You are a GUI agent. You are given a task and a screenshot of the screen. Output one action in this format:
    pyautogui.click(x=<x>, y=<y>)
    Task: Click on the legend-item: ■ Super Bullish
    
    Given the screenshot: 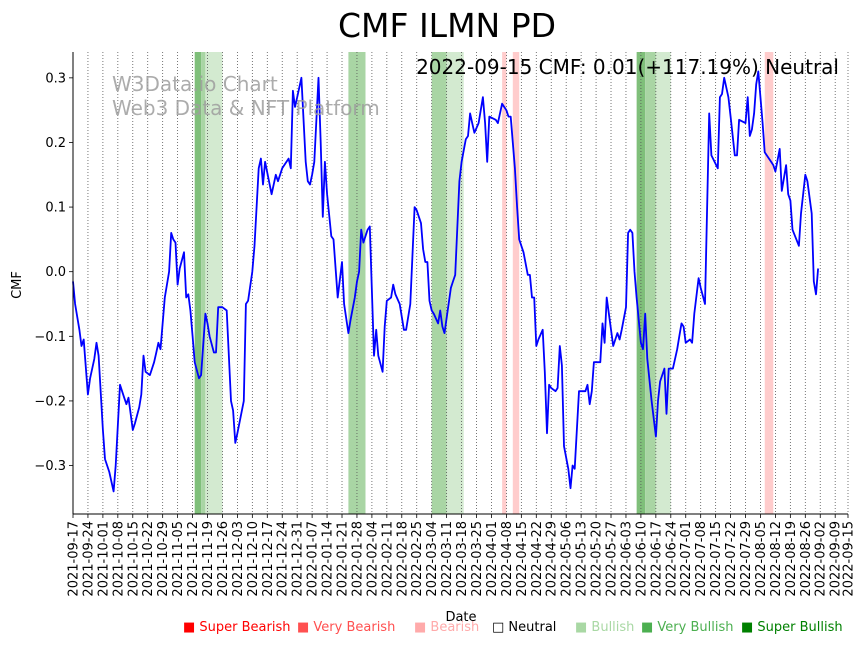 What is the action you would take?
    pyautogui.click(x=792, y=627)
    